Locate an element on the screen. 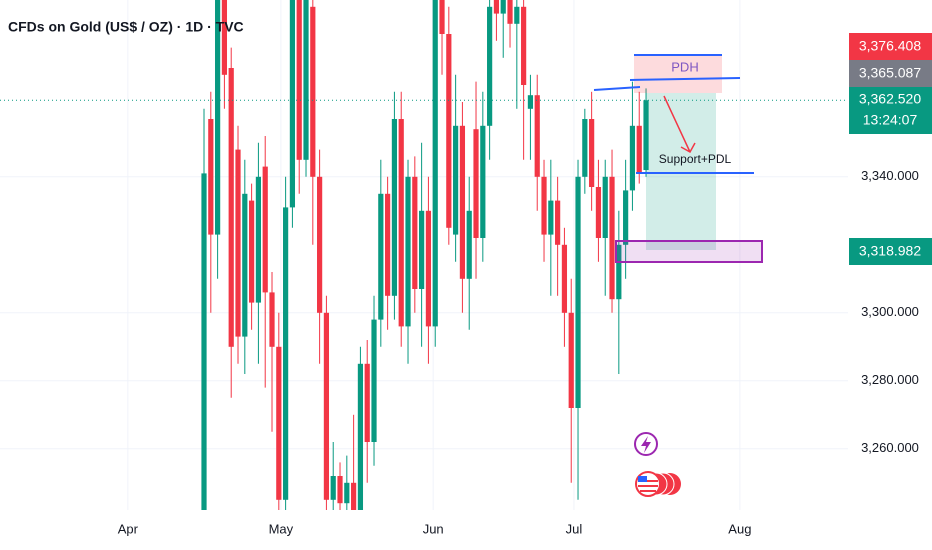 Image resolution: width=932 pixels, height=550 pixels. chart-title: CFDs on Gold (US$ / OZ) · 1D · TVC is located at coordinates (126, 27).